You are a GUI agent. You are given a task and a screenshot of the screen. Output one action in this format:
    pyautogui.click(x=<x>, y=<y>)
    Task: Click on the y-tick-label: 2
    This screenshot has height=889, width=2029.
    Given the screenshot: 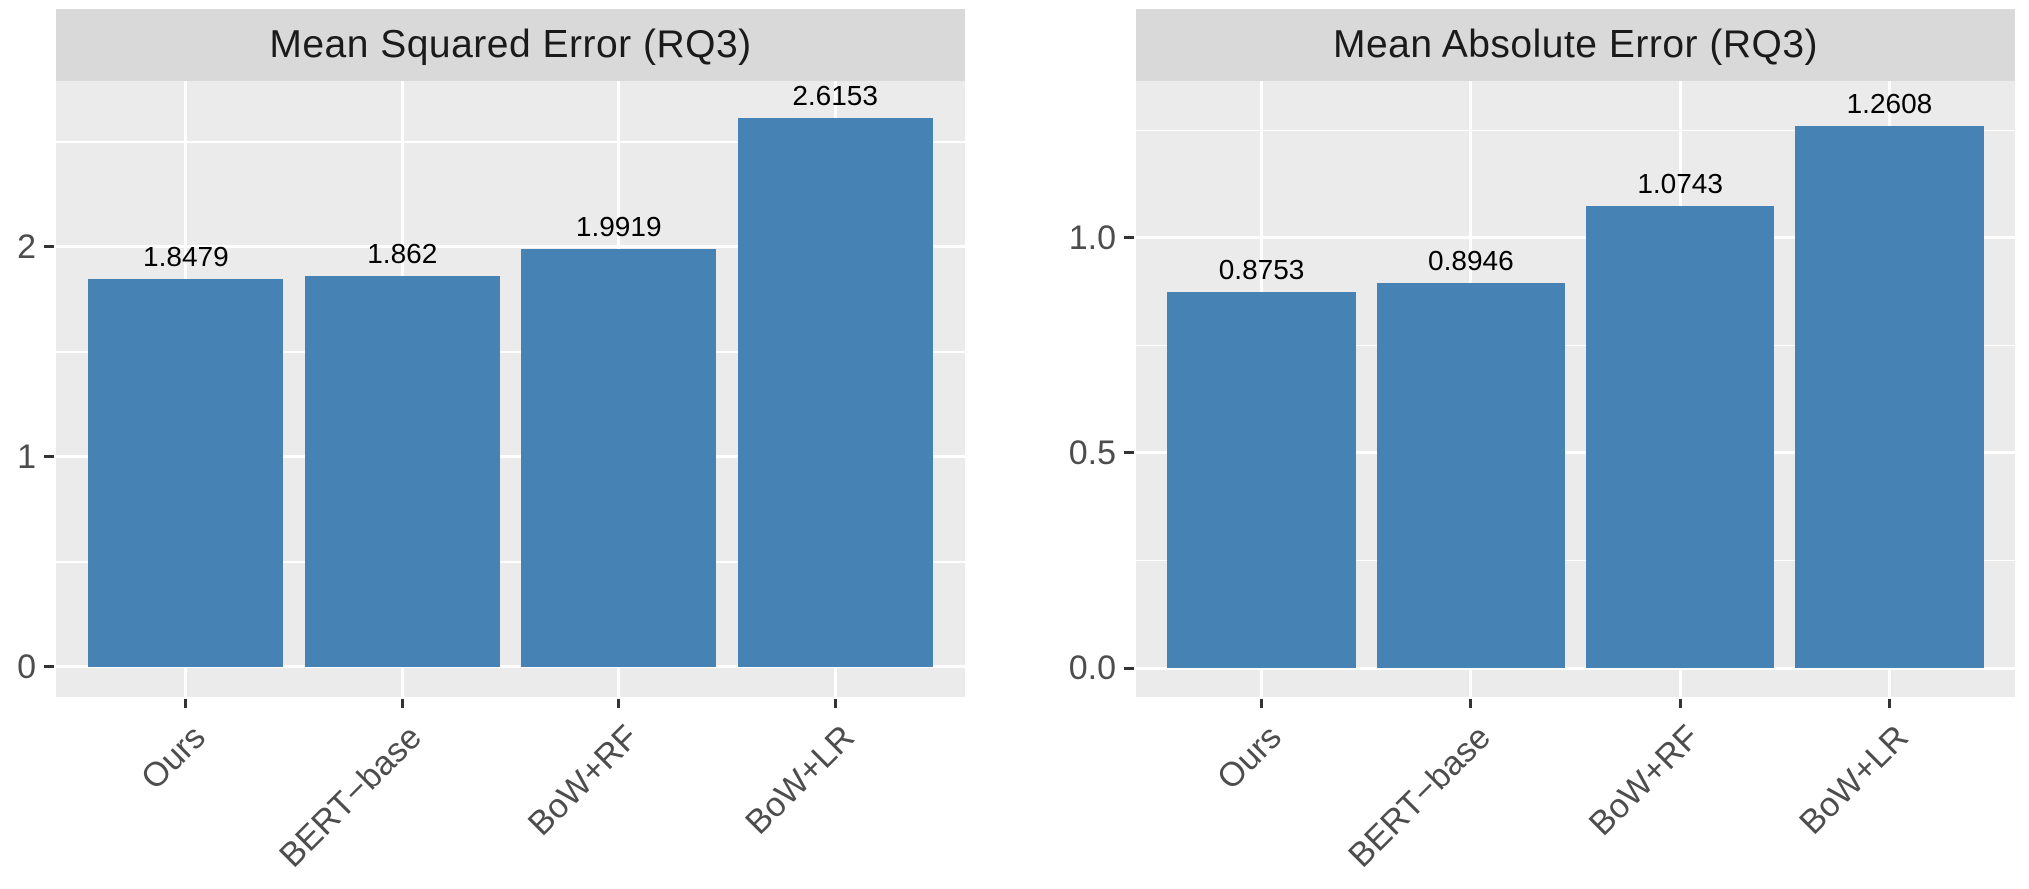 What is the action you would take?
    pyautogui.click(x=26, y=246)
    